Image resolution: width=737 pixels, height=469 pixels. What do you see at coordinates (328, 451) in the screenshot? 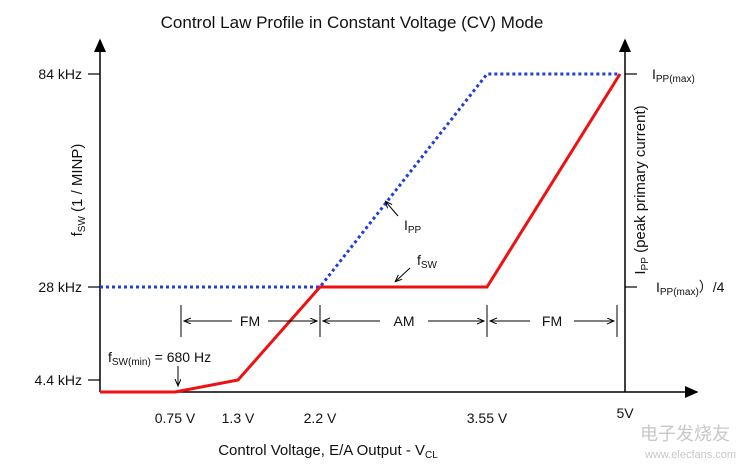
I see `x-axis-label: Control Voltage, E/A Output - VCL` at bounding box center [328, 451].